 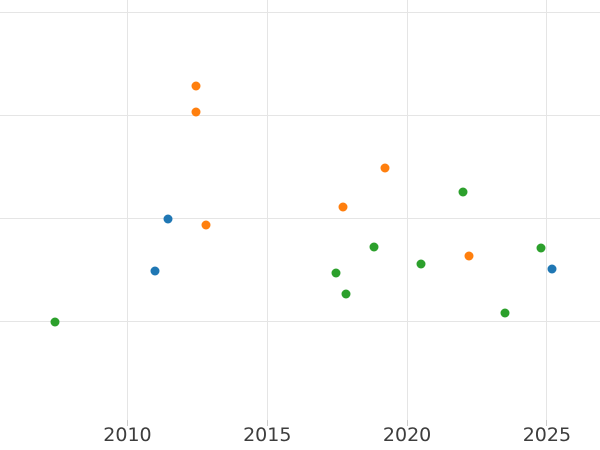 I want to click on x-tick-label: 2025, so click(x=547, y=435).